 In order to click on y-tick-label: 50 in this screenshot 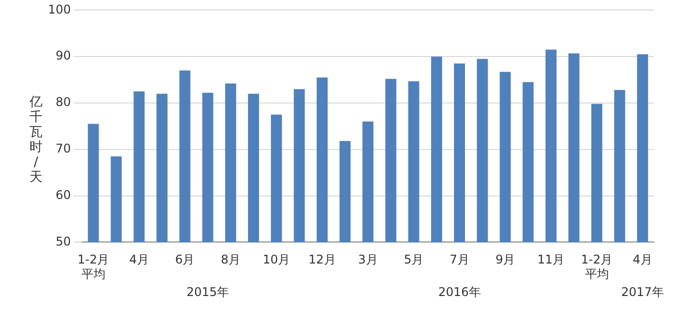, I will do `click(63, 241)`.